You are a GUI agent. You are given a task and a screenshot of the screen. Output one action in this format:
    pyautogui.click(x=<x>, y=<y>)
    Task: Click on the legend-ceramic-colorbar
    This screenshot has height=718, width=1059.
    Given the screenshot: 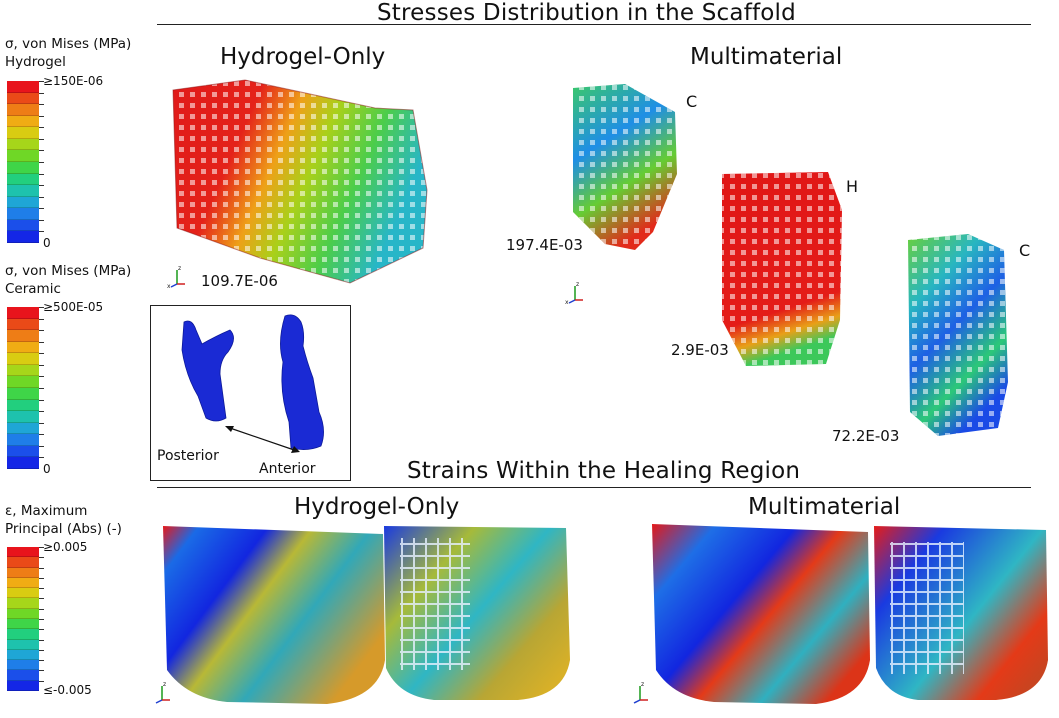 What is the action you would take?
    pyautogui.click(x=23, y=388)
    